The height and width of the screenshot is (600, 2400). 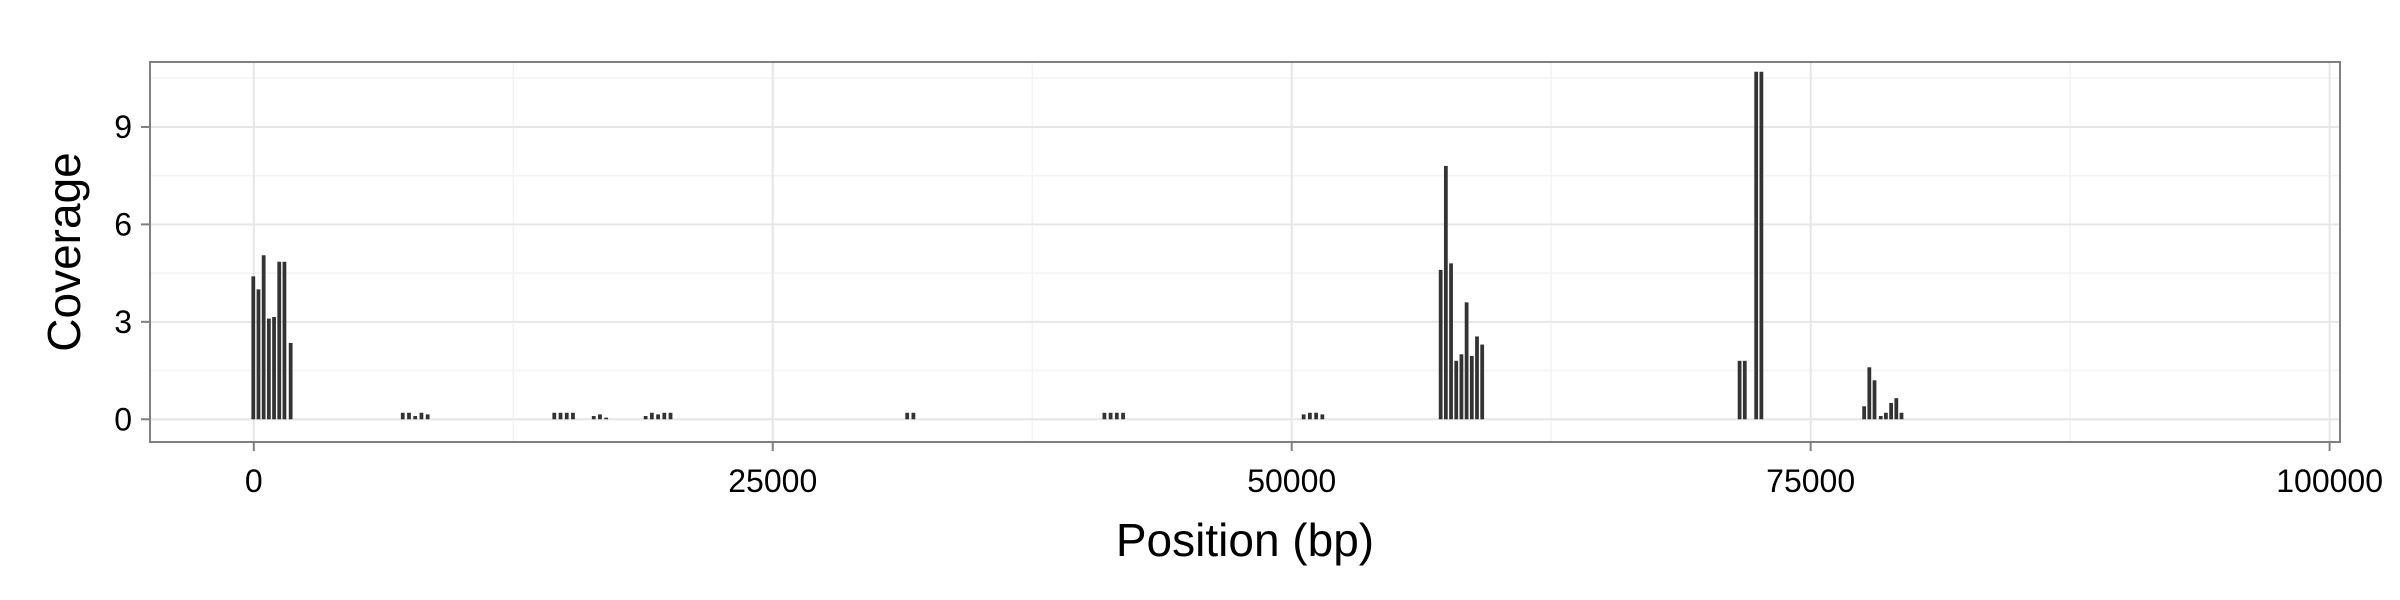 What do you see at coordinates (1291, 481) in the screenshot?
I see `x-tick-label: 50000` at bounding box center [1291, 481].